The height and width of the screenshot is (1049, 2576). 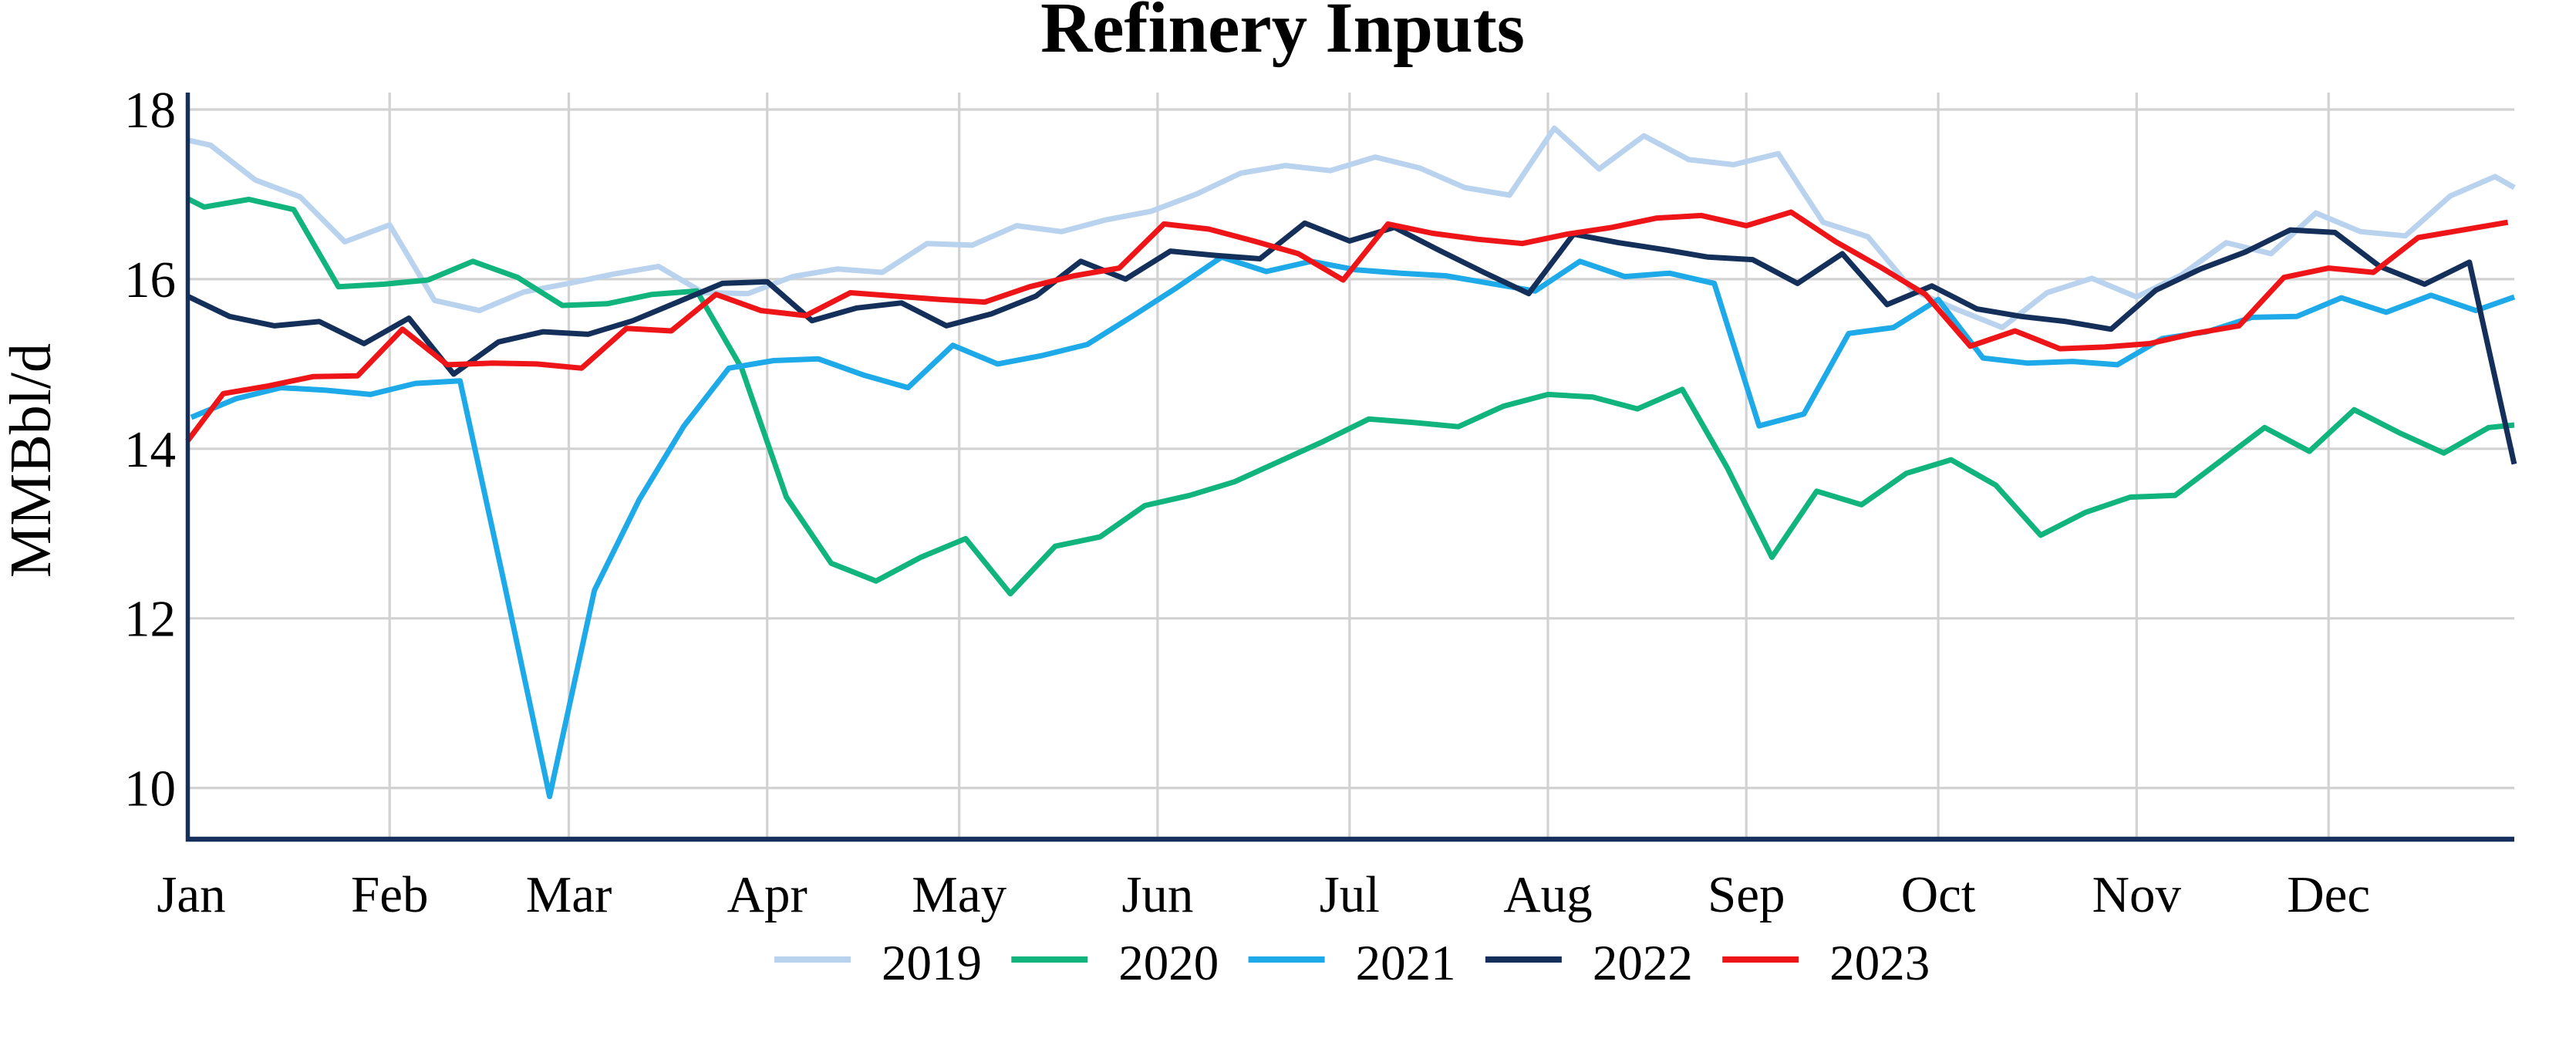 What do you see at coordinates (31, 461) in the screenshot?
I see `svg-text: MMBbl/d` at bounding box center [31, 461].